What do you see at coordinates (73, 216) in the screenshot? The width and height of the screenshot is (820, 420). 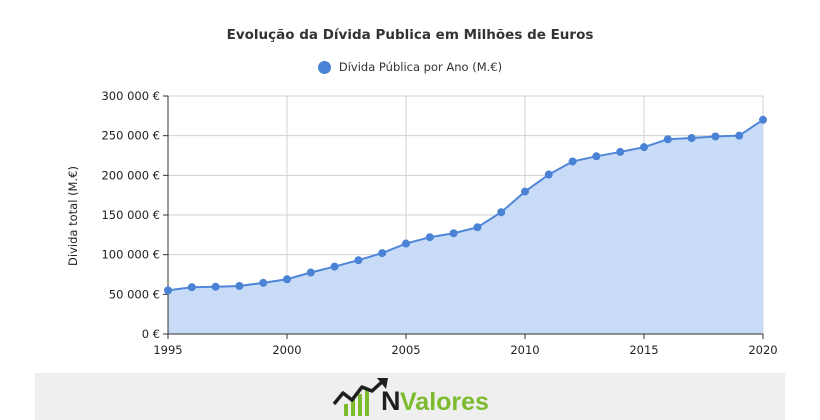 I see `y-axis-label: Divida total (M.€)` at bounding box center [73, 216].